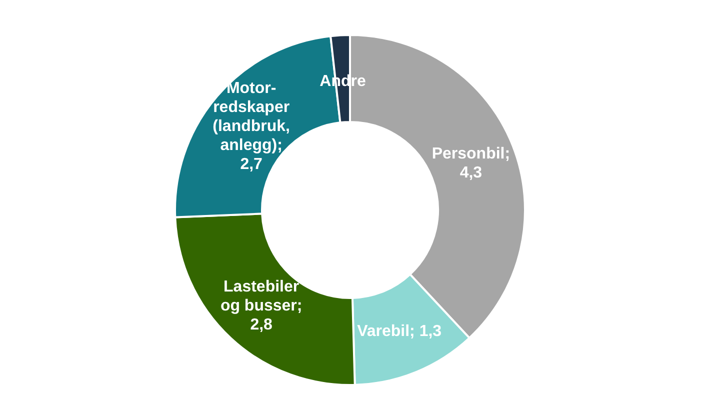 The image size is (710, 416). I want to click on slice-label: Lastebiler og busser; 2,8, so click(261, 306).